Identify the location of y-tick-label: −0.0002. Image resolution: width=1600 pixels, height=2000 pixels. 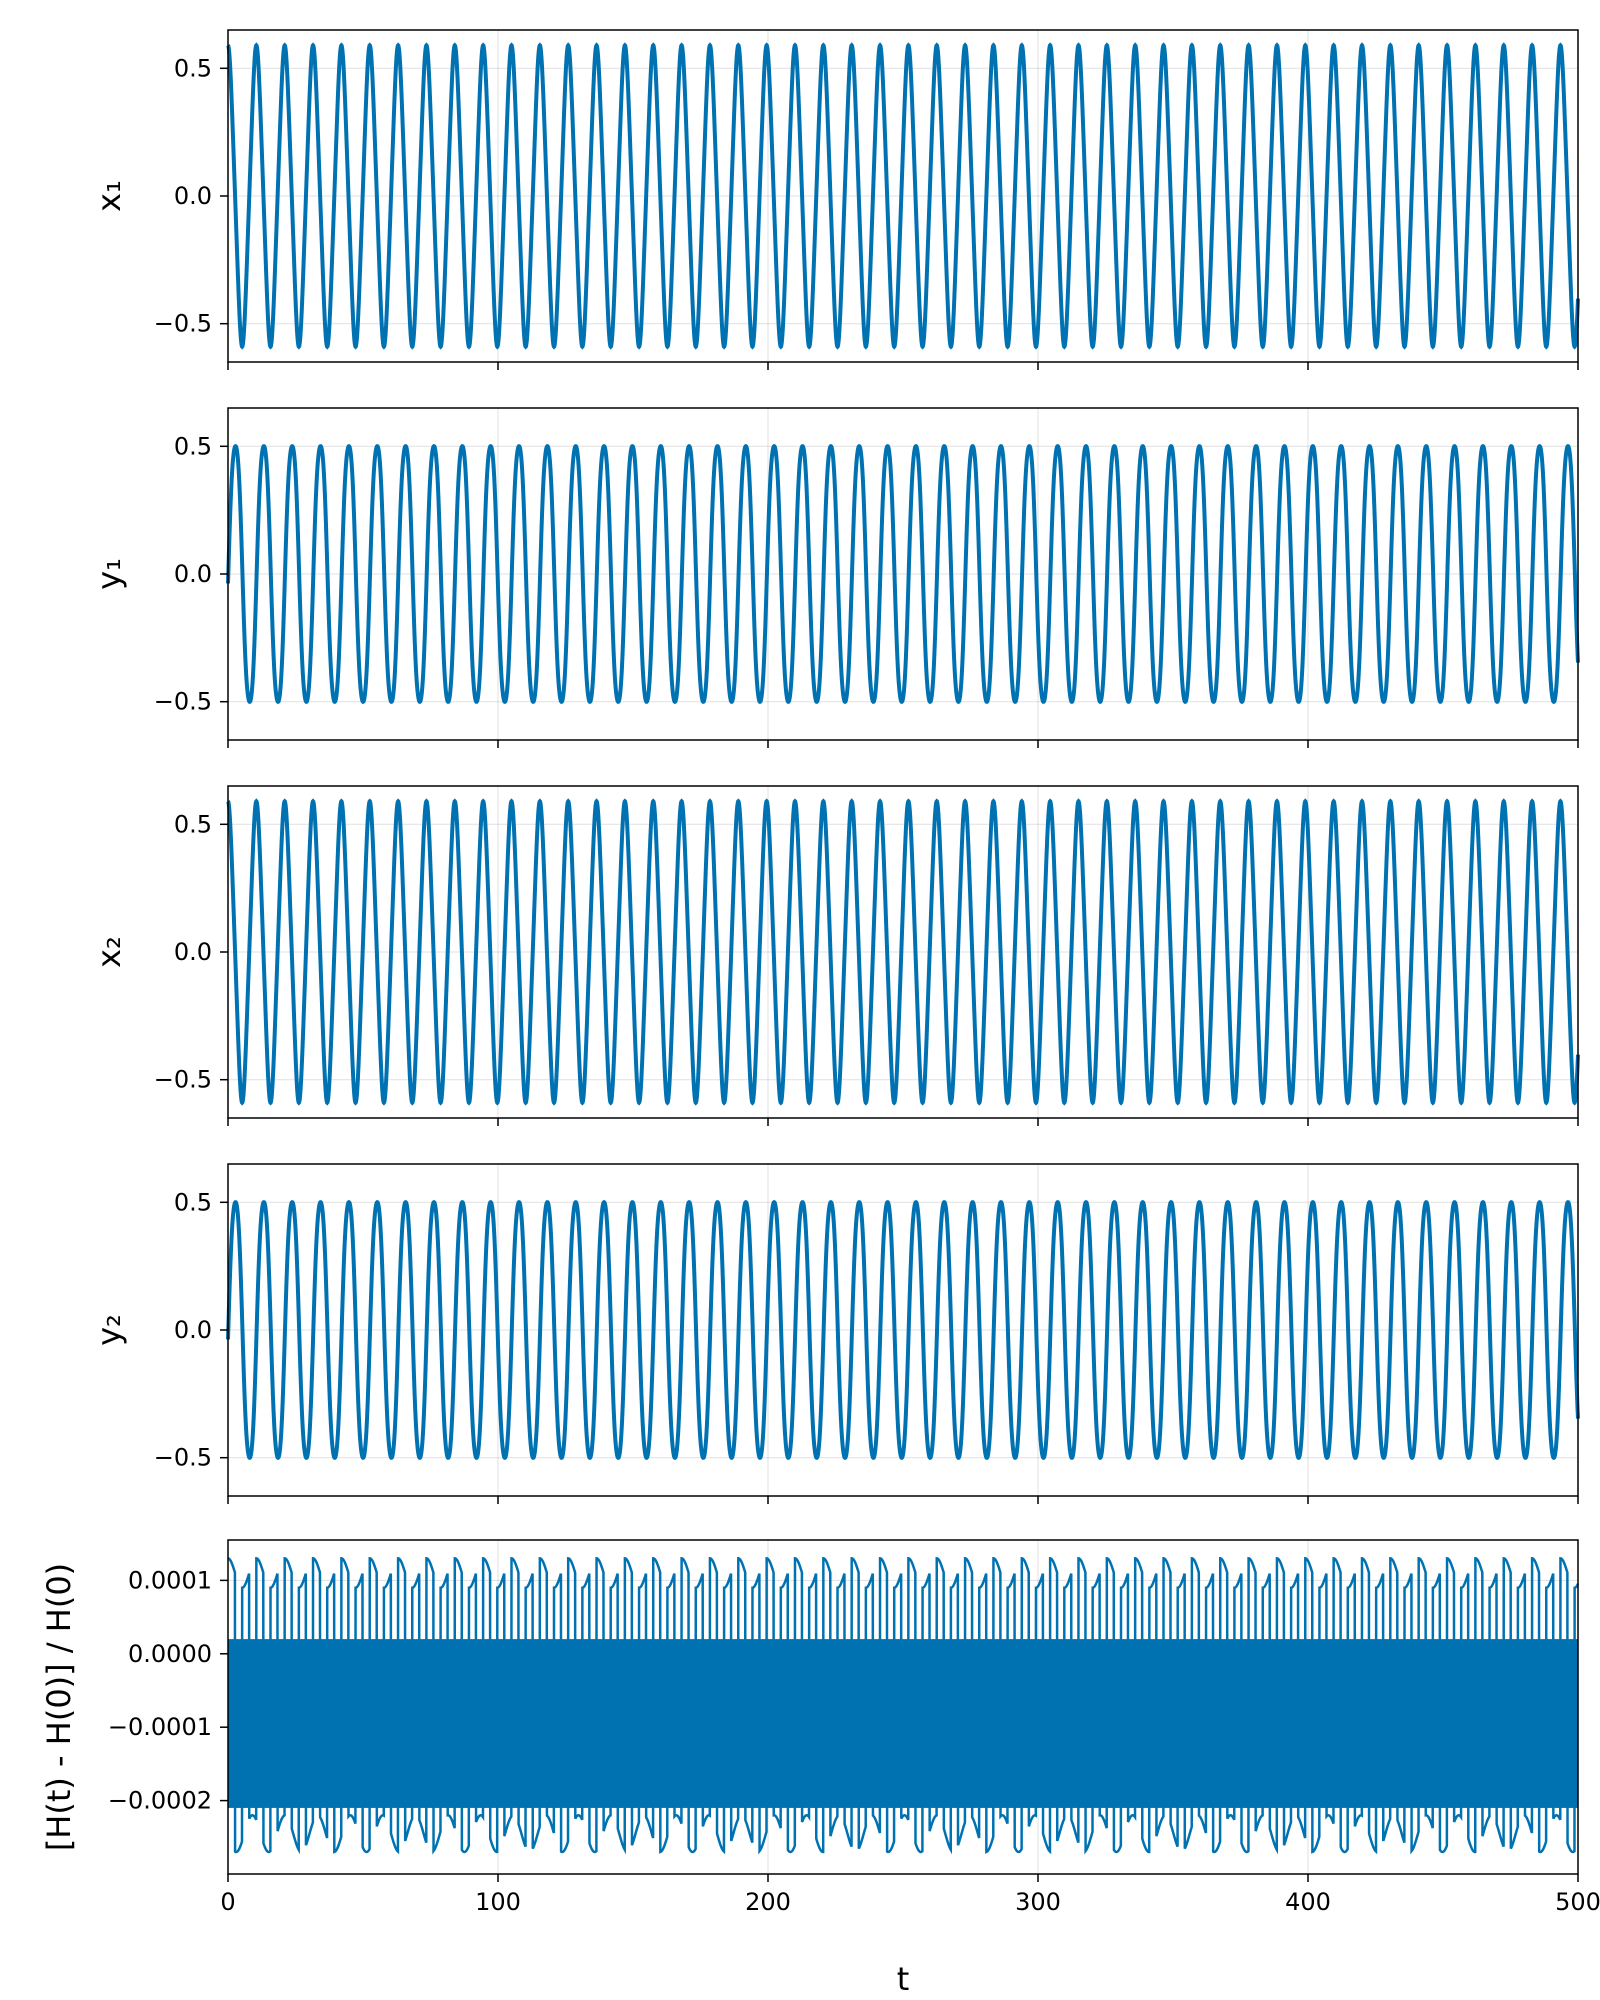
(160, 1801).